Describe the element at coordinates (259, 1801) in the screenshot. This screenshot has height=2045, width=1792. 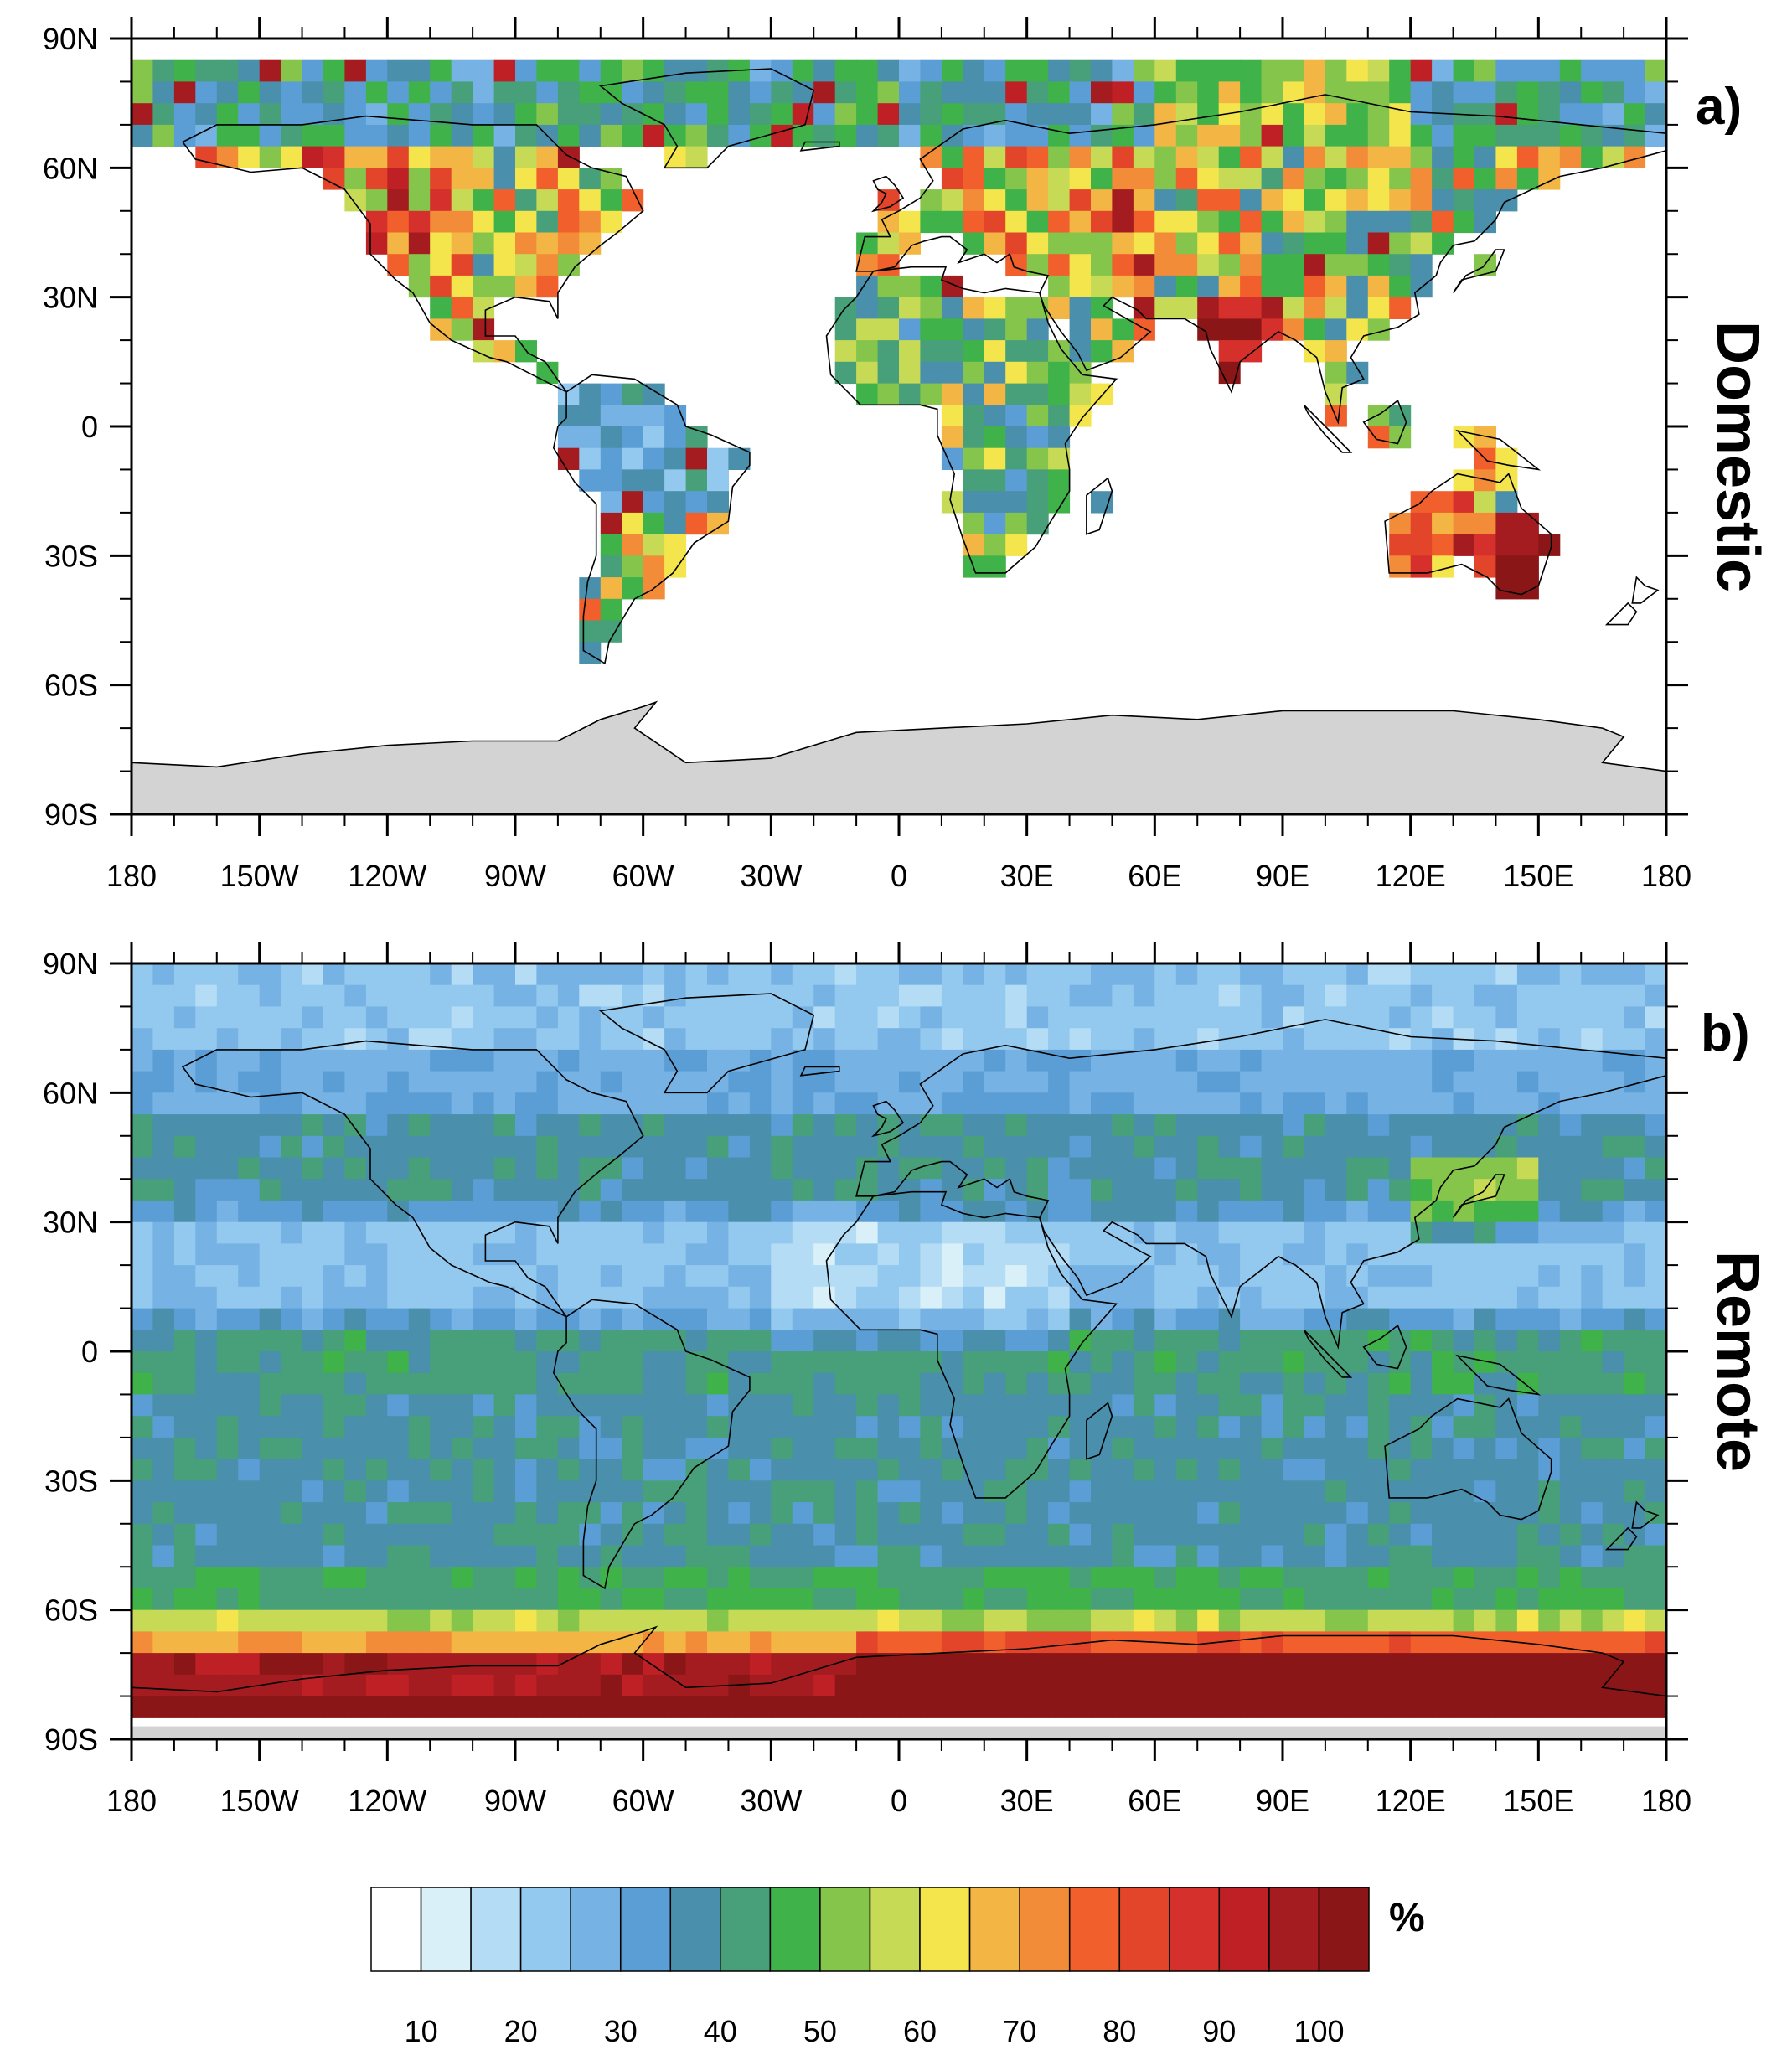
I see `lon-tick-label: 150W` at that location.